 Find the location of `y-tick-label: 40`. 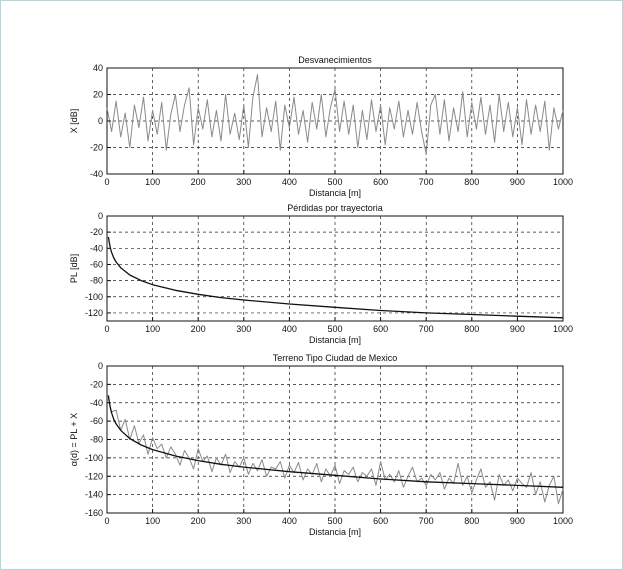

y-tick-label: 40 is located at coordinates (98, 68).